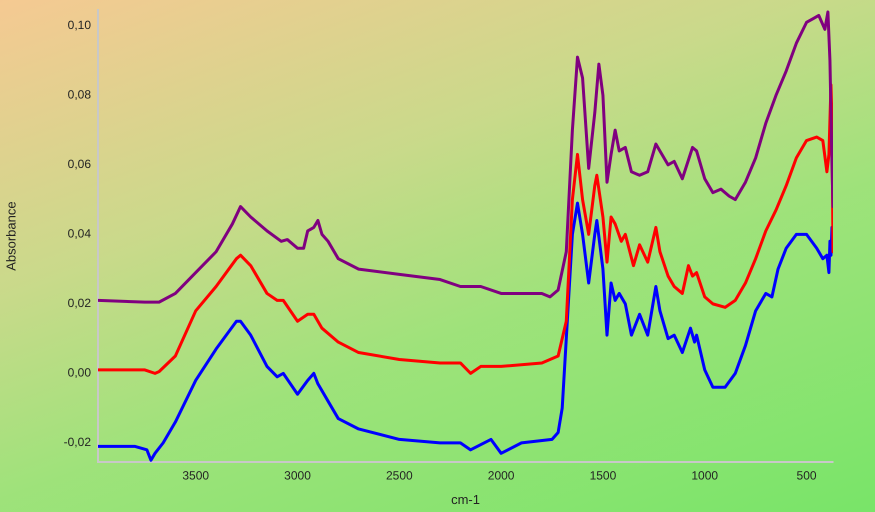 This screenshot has width=875, height=512. Describe the element at coordinates (196, 475) in the screenshot. I see `x-tick-label: 3500` at that location.